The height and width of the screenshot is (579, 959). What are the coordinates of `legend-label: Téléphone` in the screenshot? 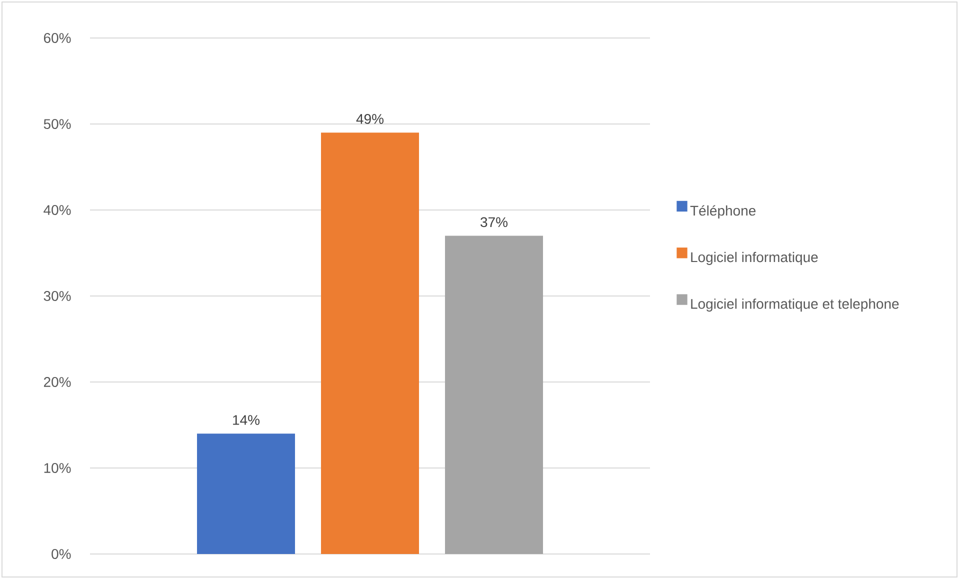 It's located at (723, 211).